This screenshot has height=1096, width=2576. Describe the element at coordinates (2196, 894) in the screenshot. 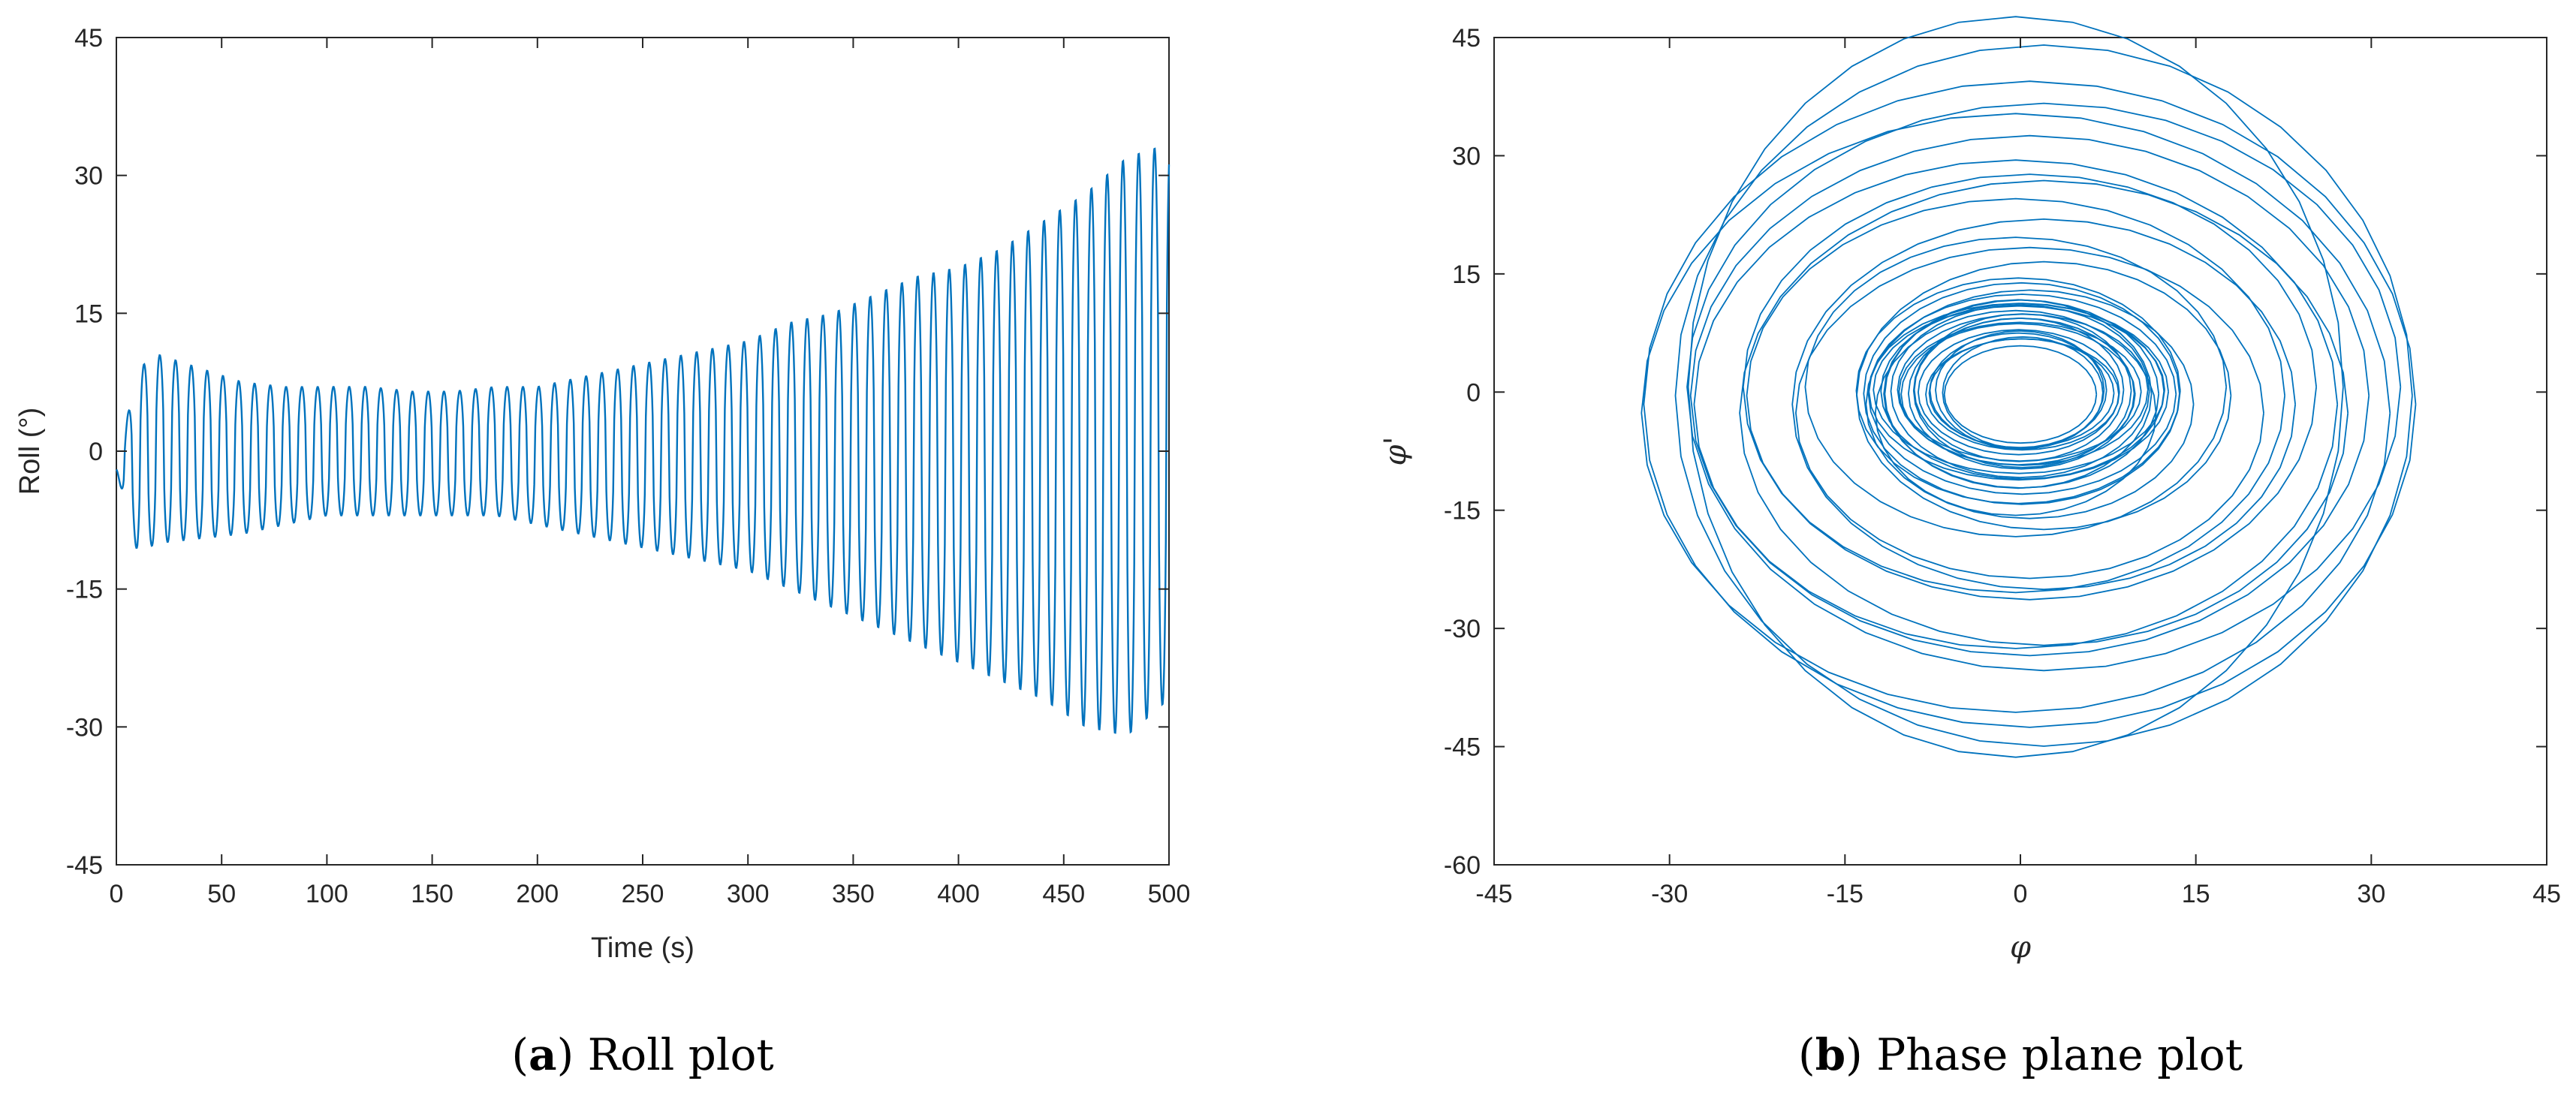

I see `x-tick-label: 15` at that location.